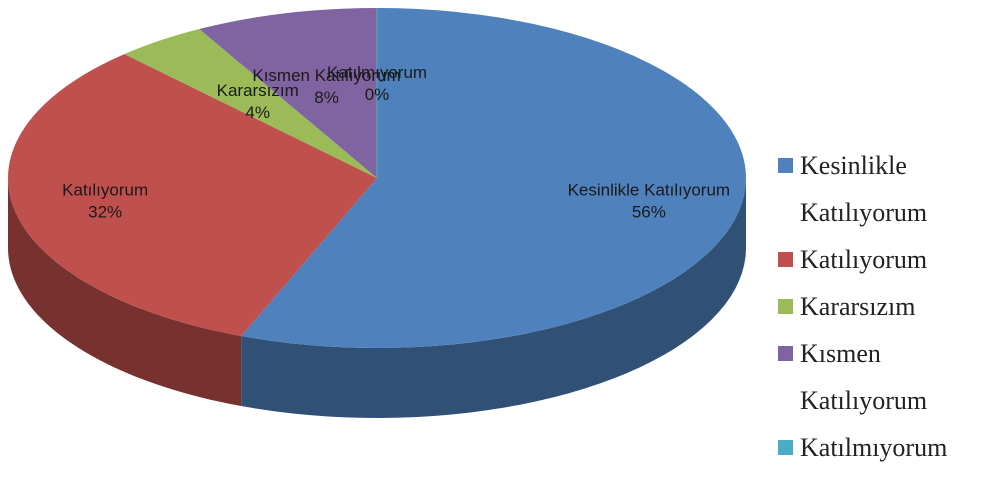  I want to click on legend-entry: Kararsızım, so click(878, 306).